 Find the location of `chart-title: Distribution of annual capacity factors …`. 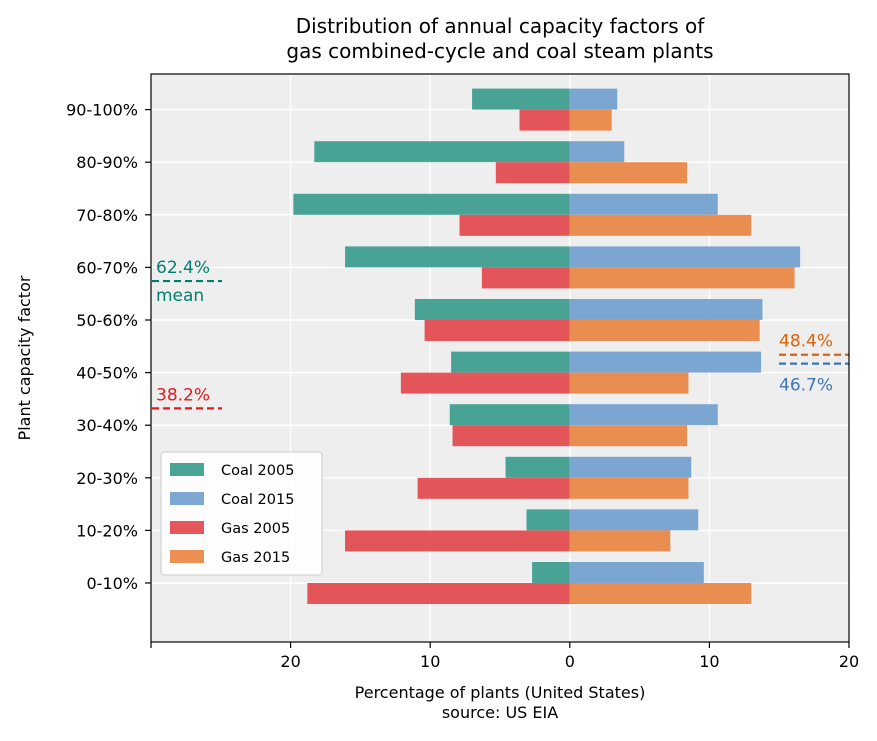

chart-title: Distribution of annual capacity factors … is located at coordinates (499, 38).